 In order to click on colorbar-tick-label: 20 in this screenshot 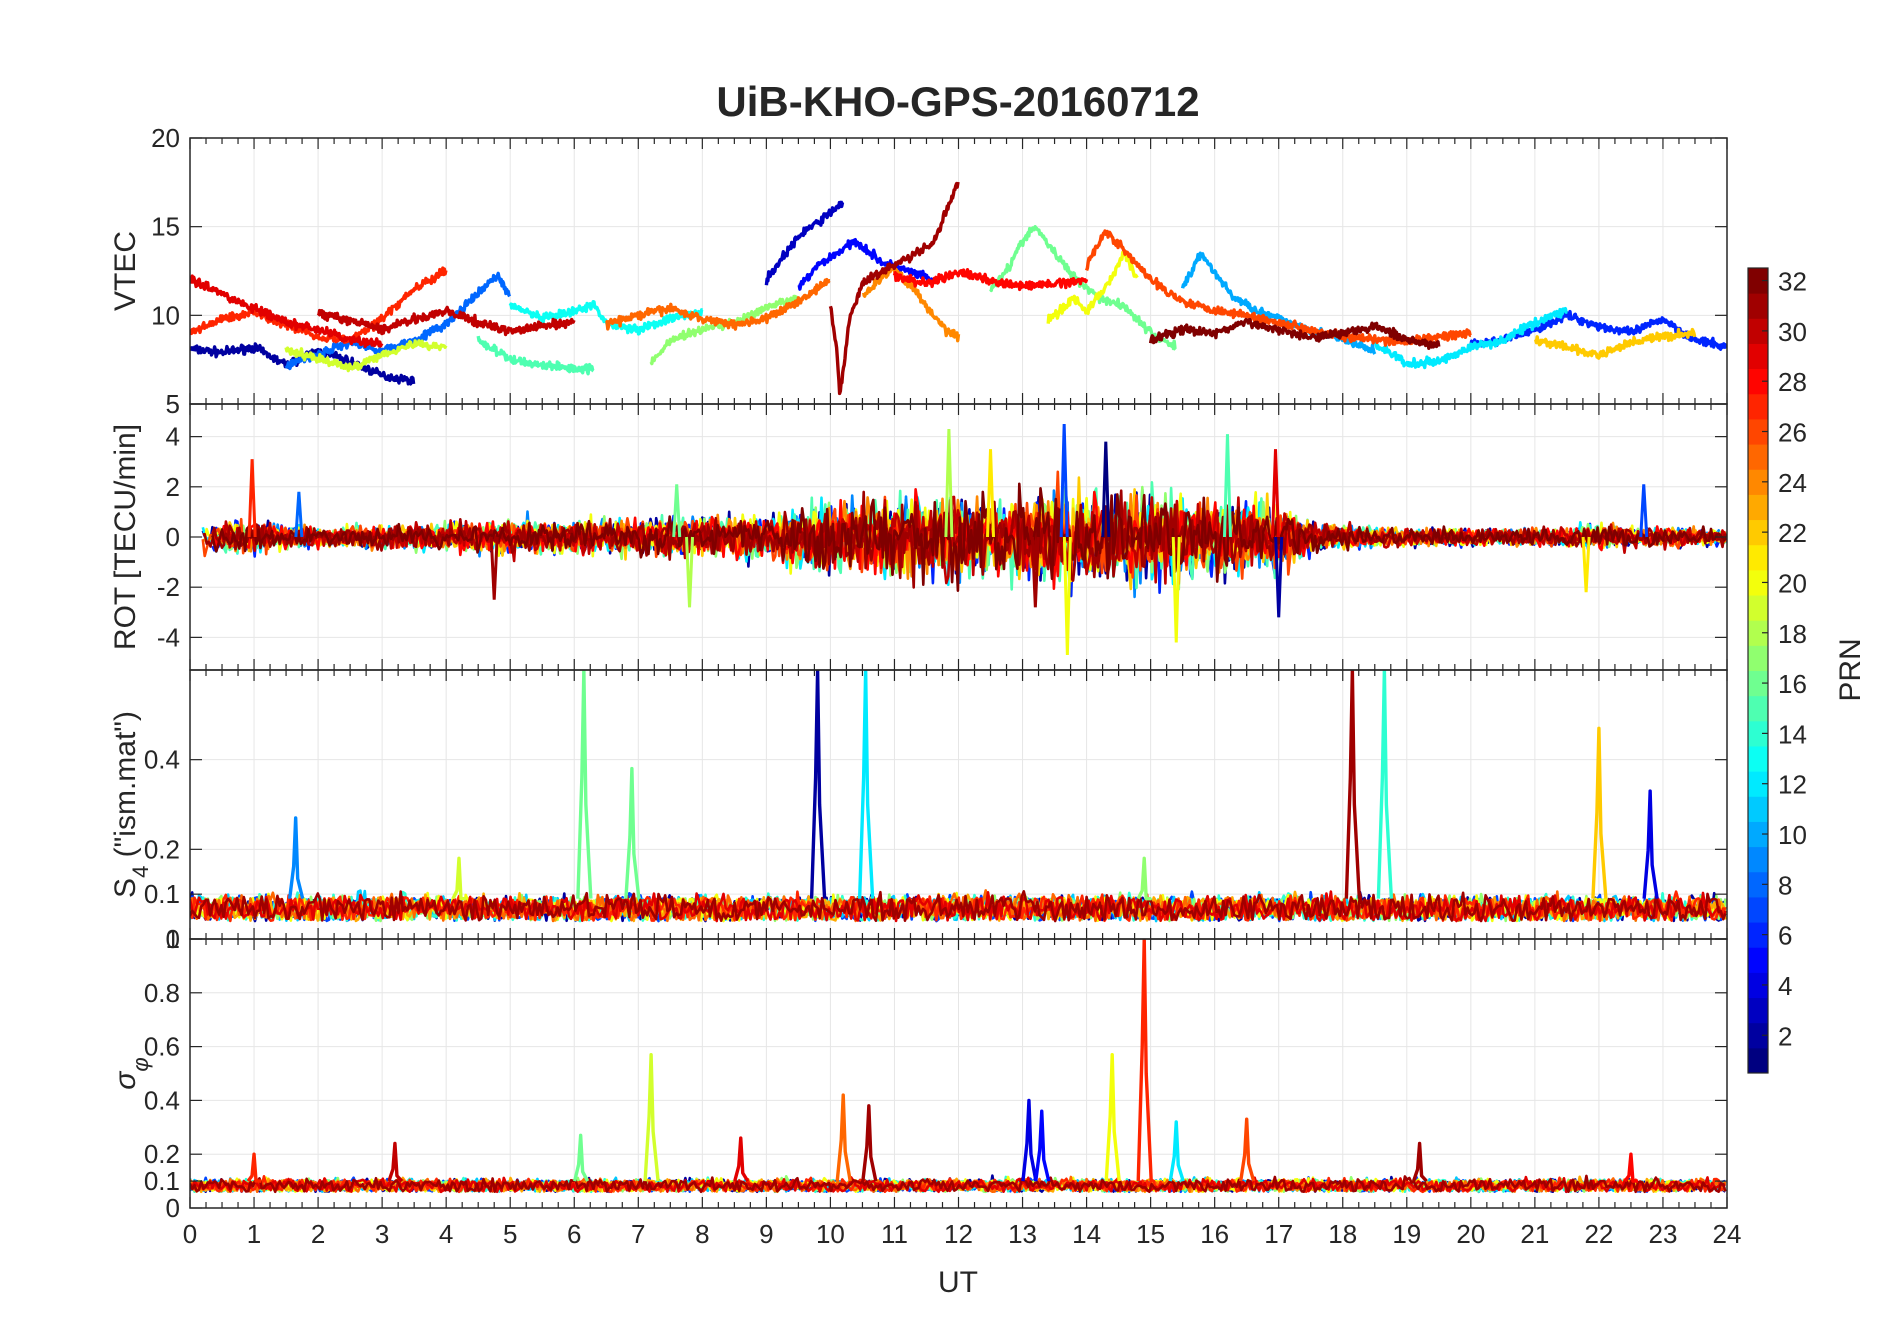, I will do `click(1792, 583)`.